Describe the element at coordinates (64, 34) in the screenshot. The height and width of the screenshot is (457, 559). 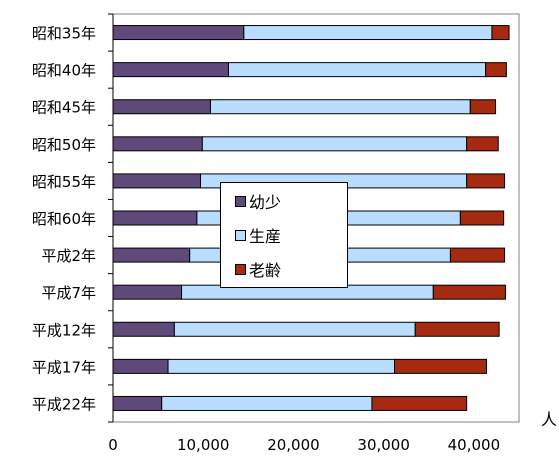
I see `y-tick-label: 昭和35年` at that location.